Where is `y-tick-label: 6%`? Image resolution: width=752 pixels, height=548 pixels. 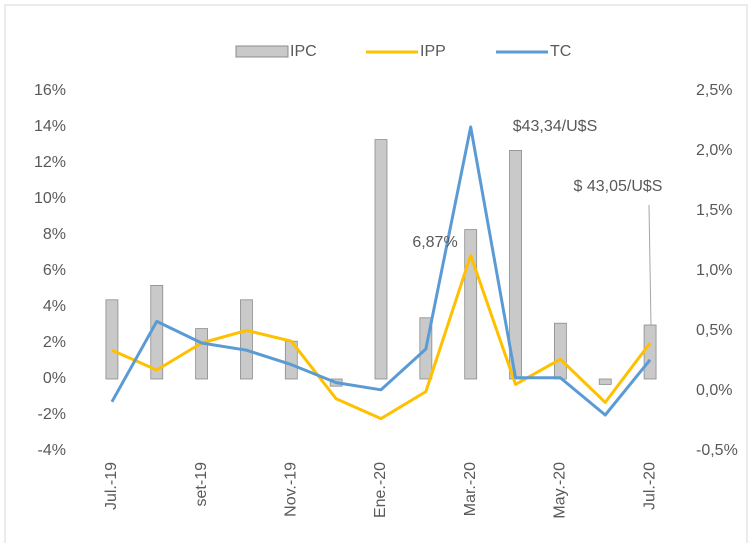 y-tick-label: 6% is located at coordinates (54, 270).